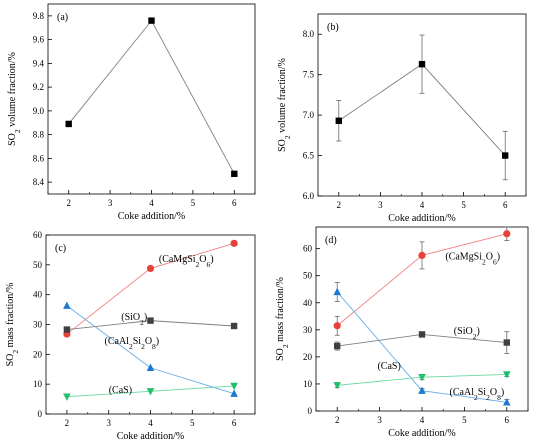 The width and height of the screenshot is (550, 447). Describe the element at coordinates (308, 303) in the screenshot. I see `y-tick-label: 40` at that location.